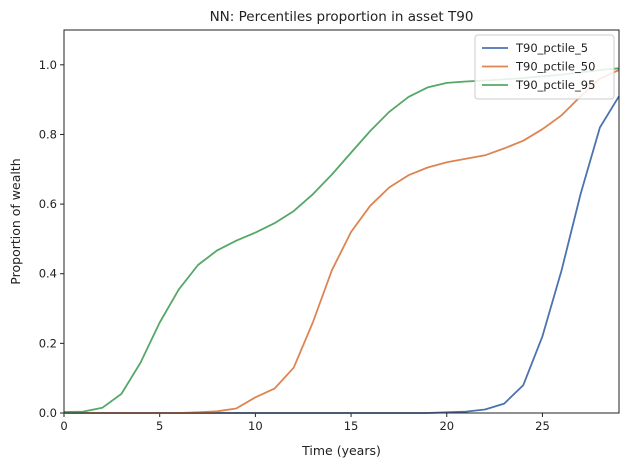  I want to click on x-axis-label: Time (years), so click(341, 450).